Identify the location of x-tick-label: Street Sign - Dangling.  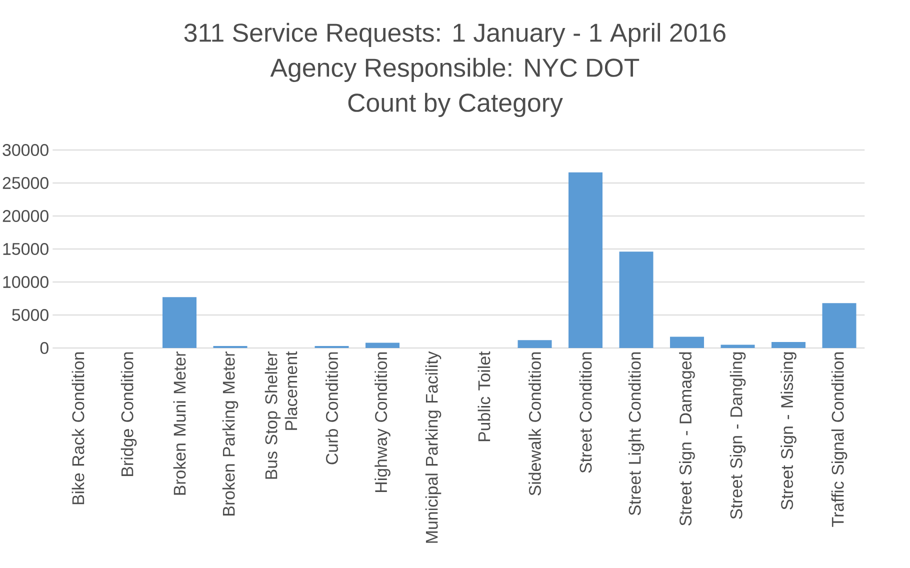
(738, 435).